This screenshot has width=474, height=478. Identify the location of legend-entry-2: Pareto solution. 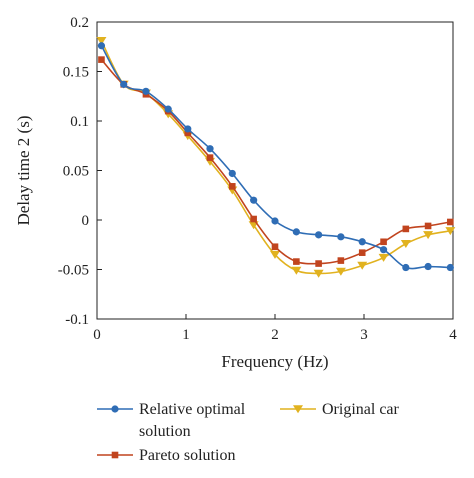
(166, 455).